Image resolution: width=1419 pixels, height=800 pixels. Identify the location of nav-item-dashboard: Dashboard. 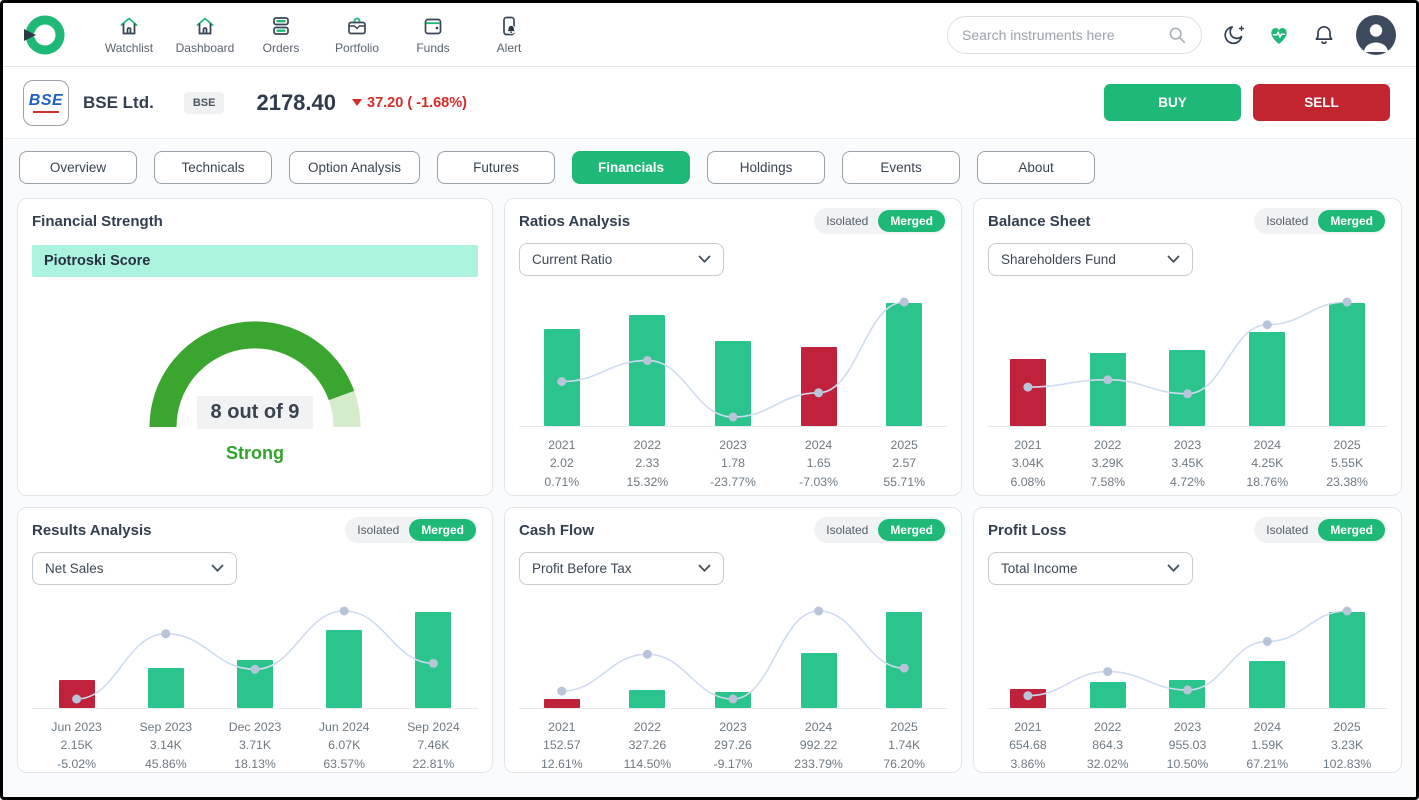
(205, 34).